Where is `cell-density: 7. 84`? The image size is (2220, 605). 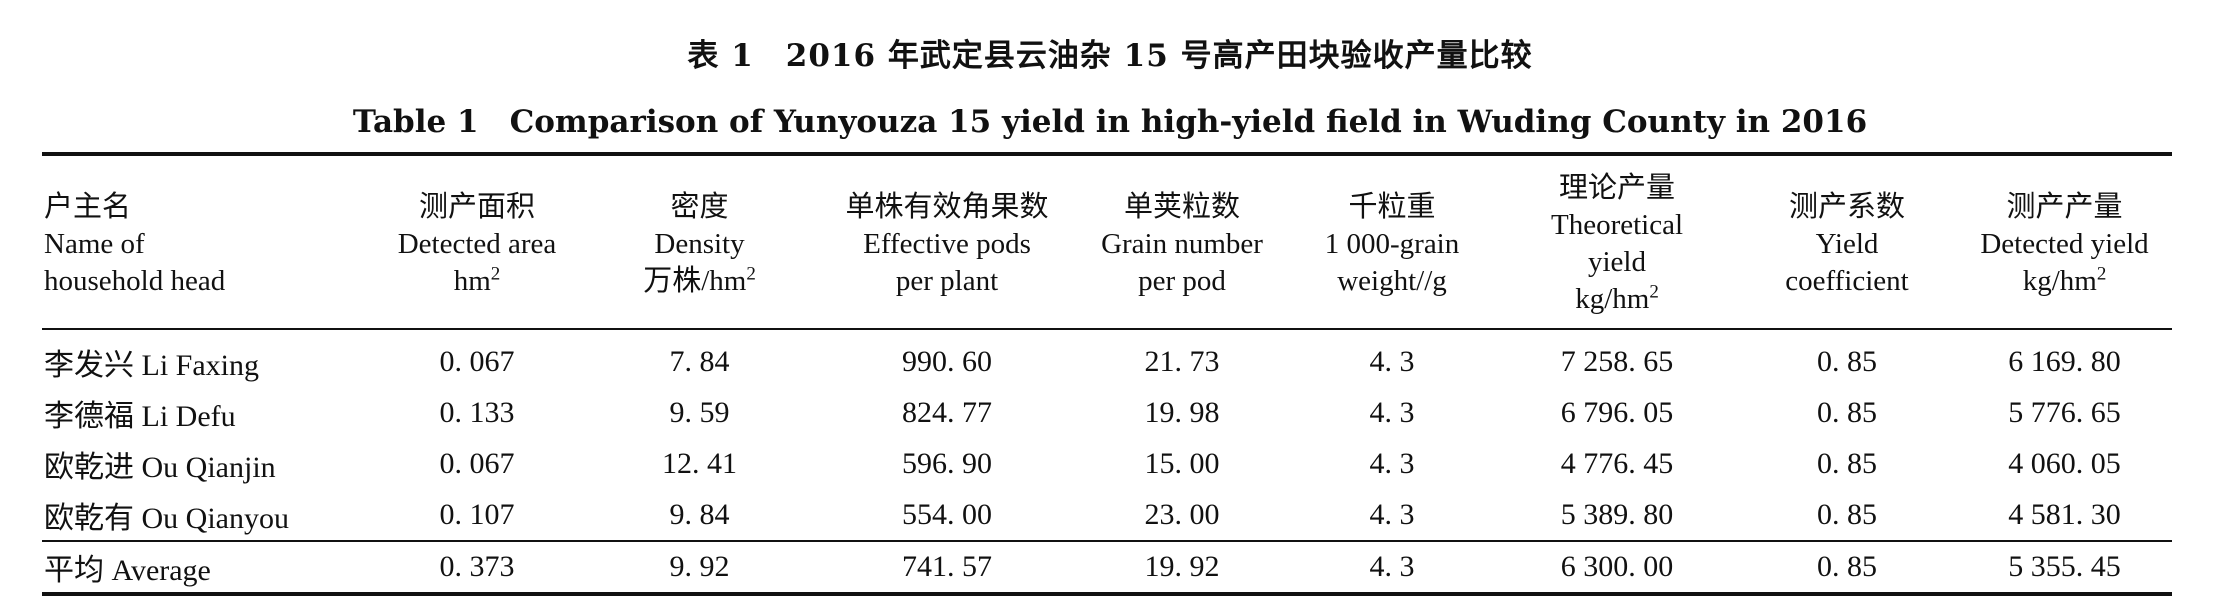 cell-density: 7. 84 is located at coordinates (699, 361).